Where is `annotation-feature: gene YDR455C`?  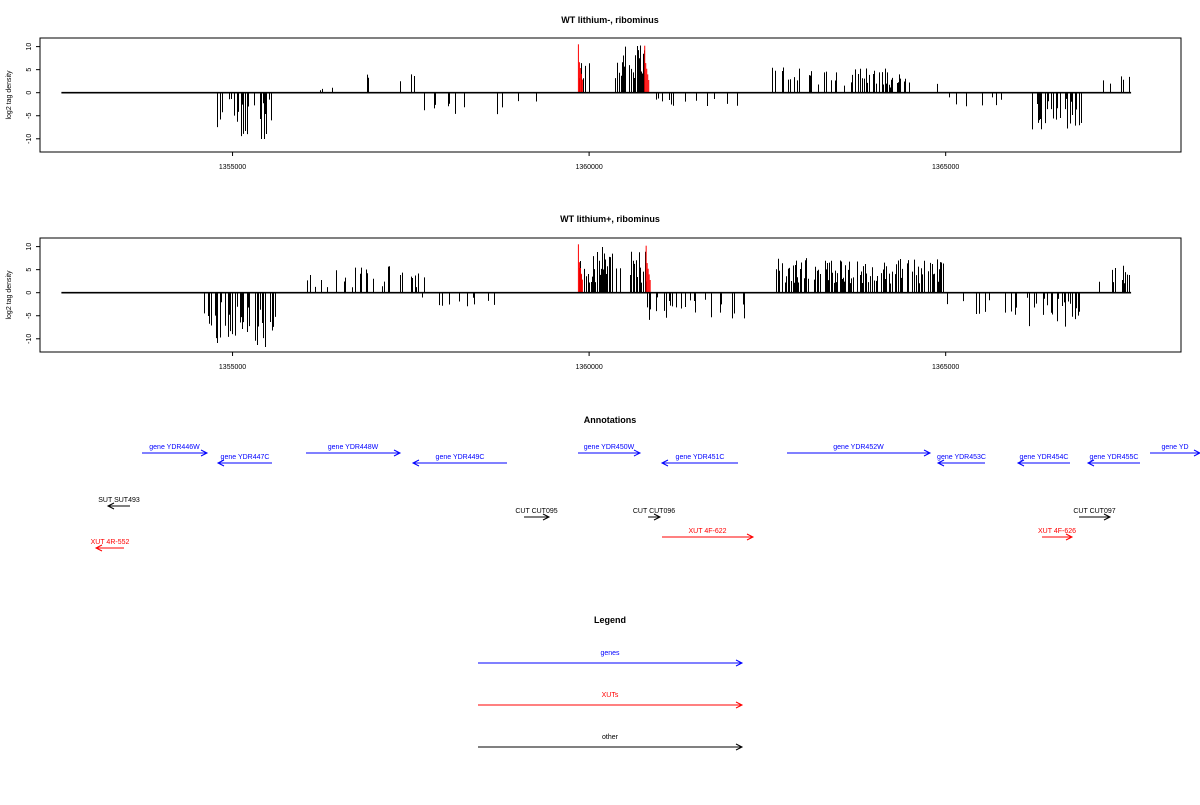 annotation-feature: gene YDR455C is located at coordinates (1113, 460).